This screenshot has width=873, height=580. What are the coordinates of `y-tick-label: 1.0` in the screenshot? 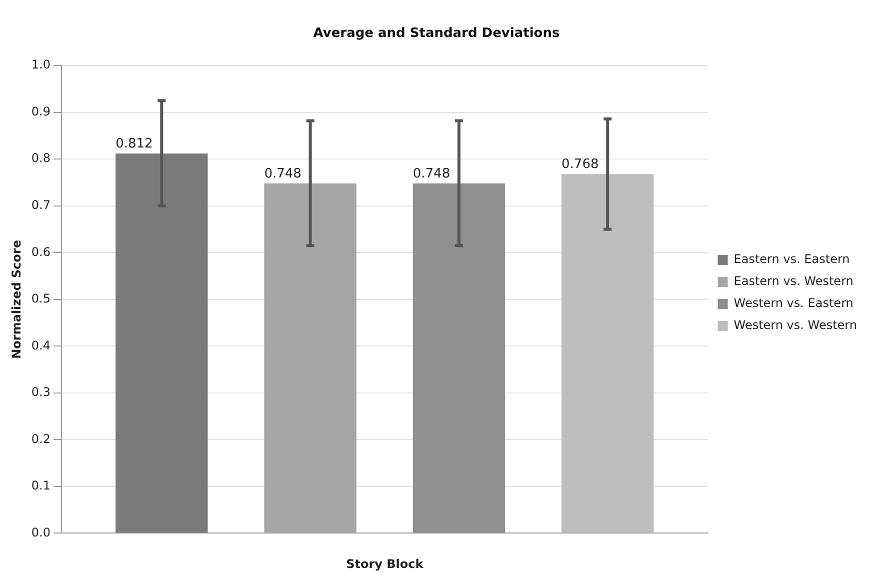 It's located at (40, 65).